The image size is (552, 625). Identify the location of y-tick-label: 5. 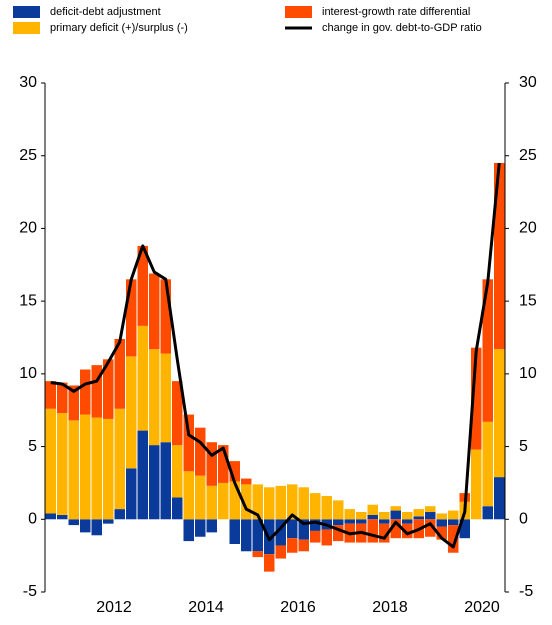
(32, 446).